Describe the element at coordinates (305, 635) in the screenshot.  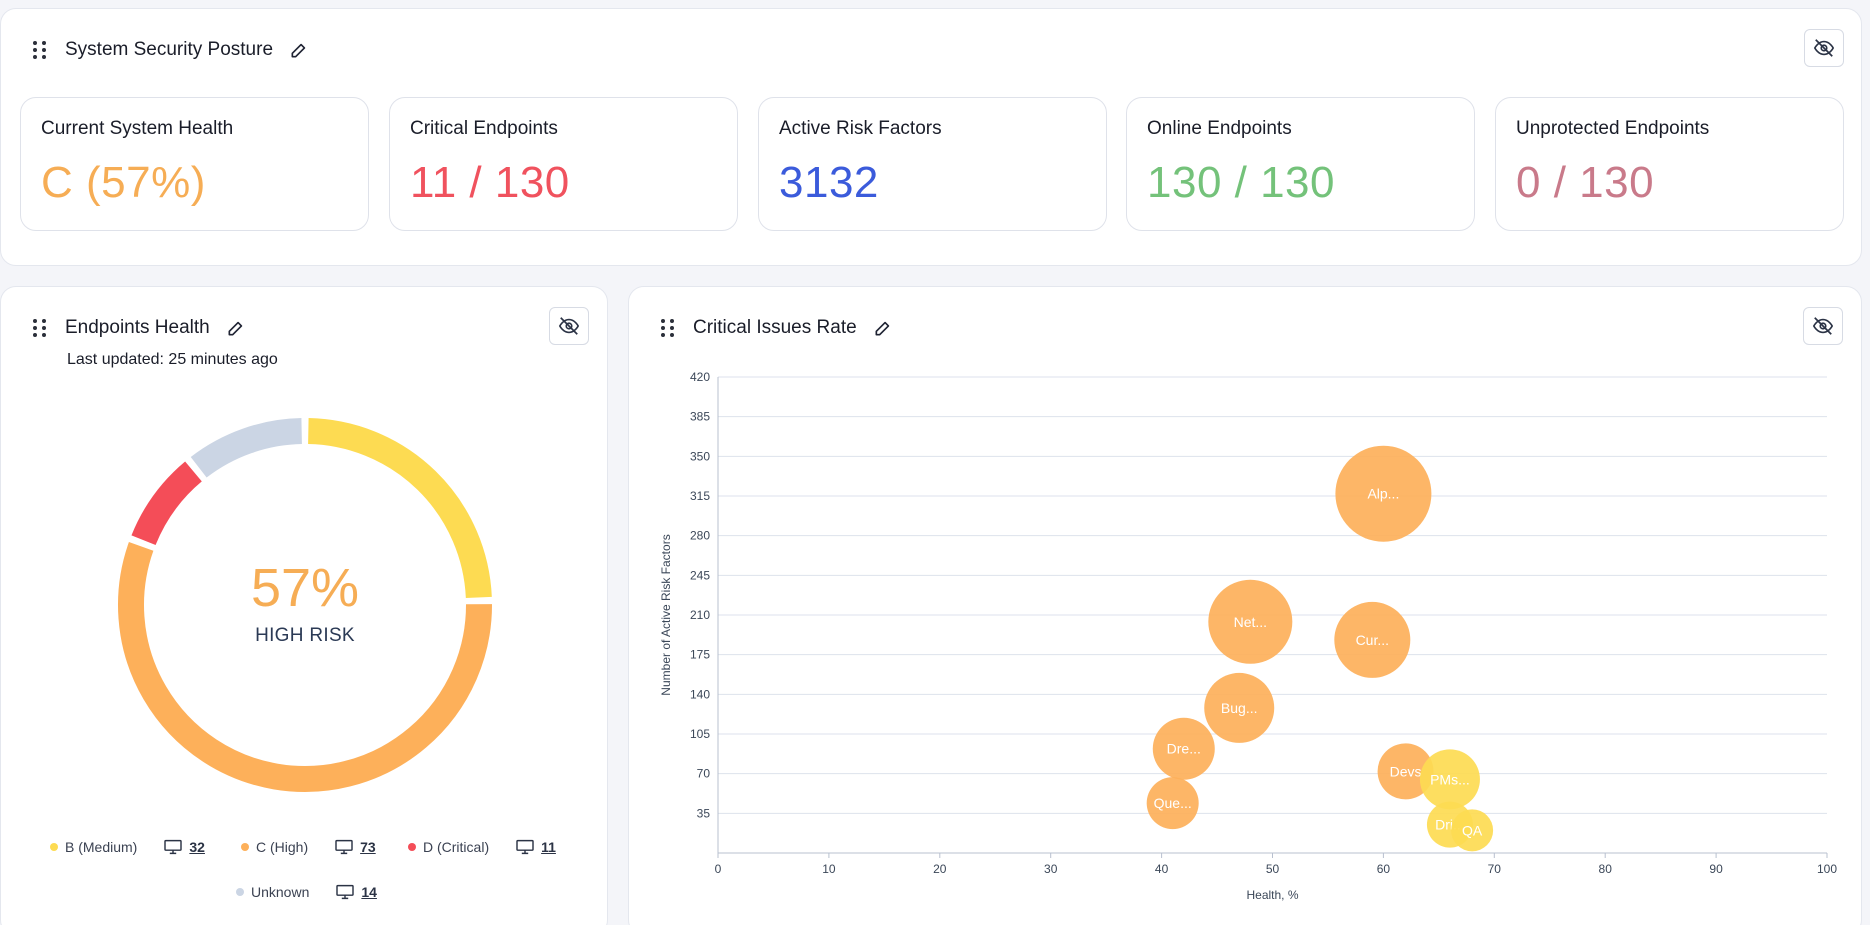
I see `risk-label: HIGH RISK` at that location.